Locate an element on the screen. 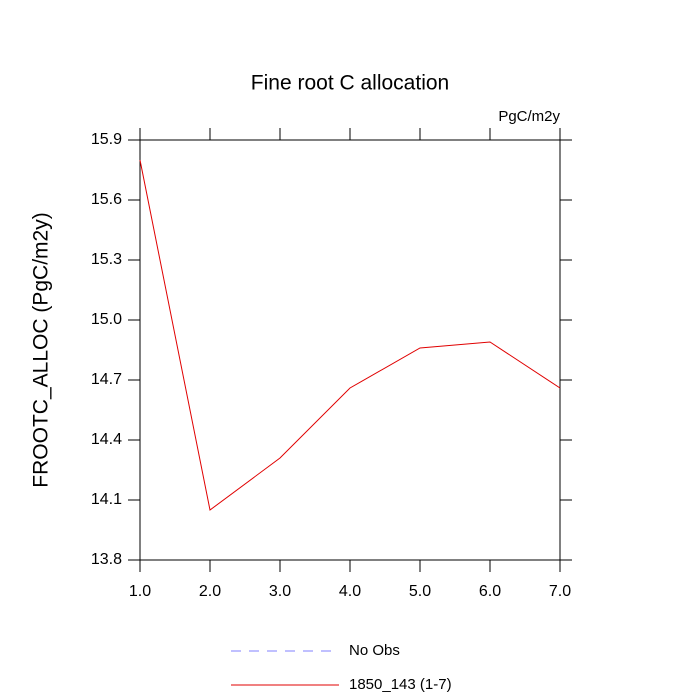 Image resolution: width=700 pixels, height=700 pixels. y-tick-label: 14.4 is located at coordinates (106, 439).